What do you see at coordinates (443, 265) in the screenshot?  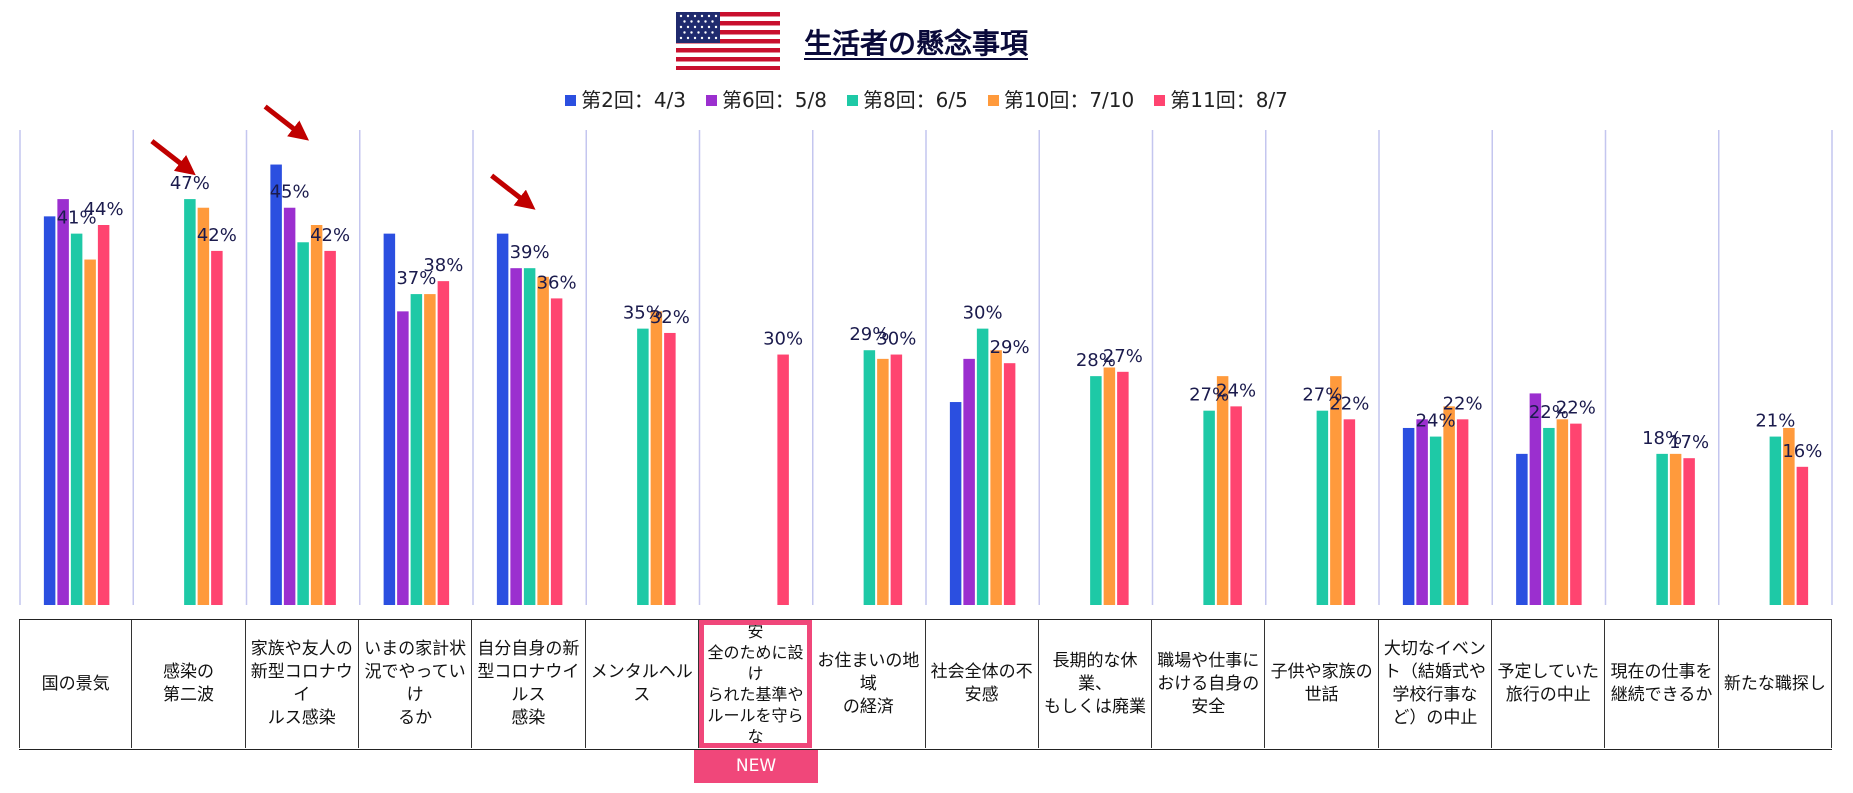 I see `data-label: 38%` at bounding box center [443, 265].